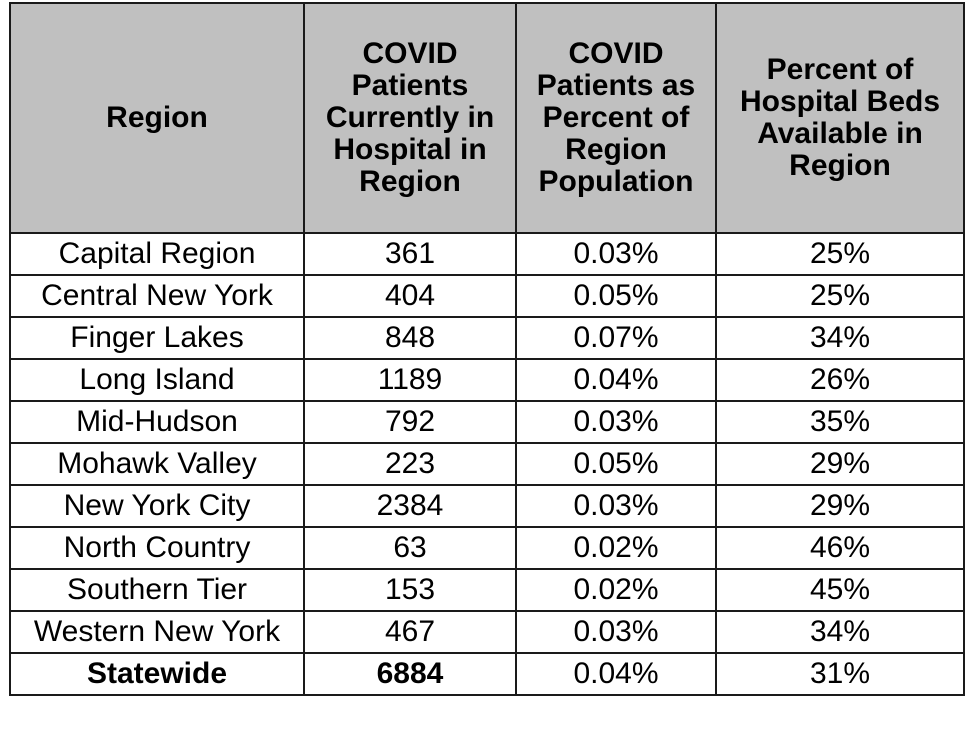  What do you see at coordinates (410, 254) in the screenshot?
I see `cell-patients: 361` at bounding box center [410, 254].